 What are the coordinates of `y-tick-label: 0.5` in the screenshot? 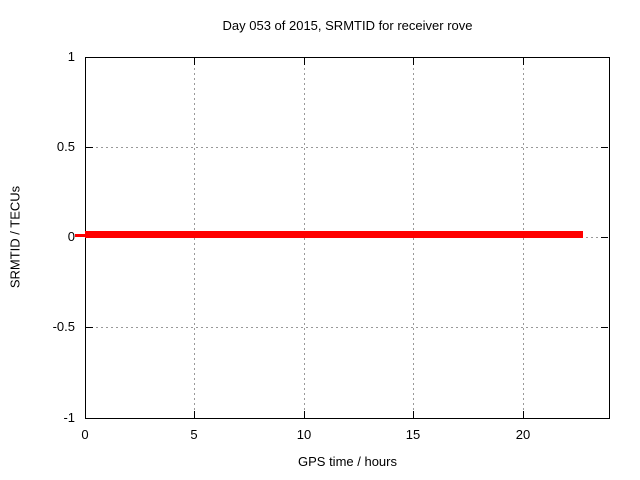 It's located at (65, 146).